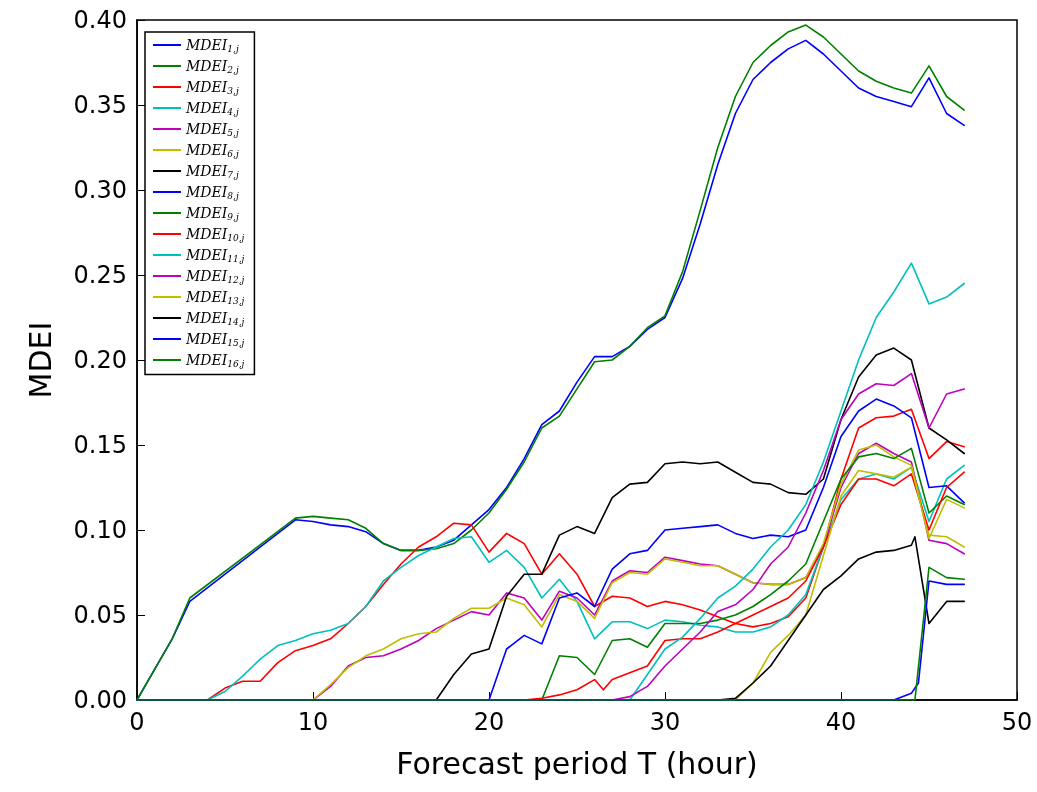  What do you see at coordinates (577, 763) in the screenshot?
I see `x-axis-title: Forecast period T (hour)` at bounding box center [577, 763].